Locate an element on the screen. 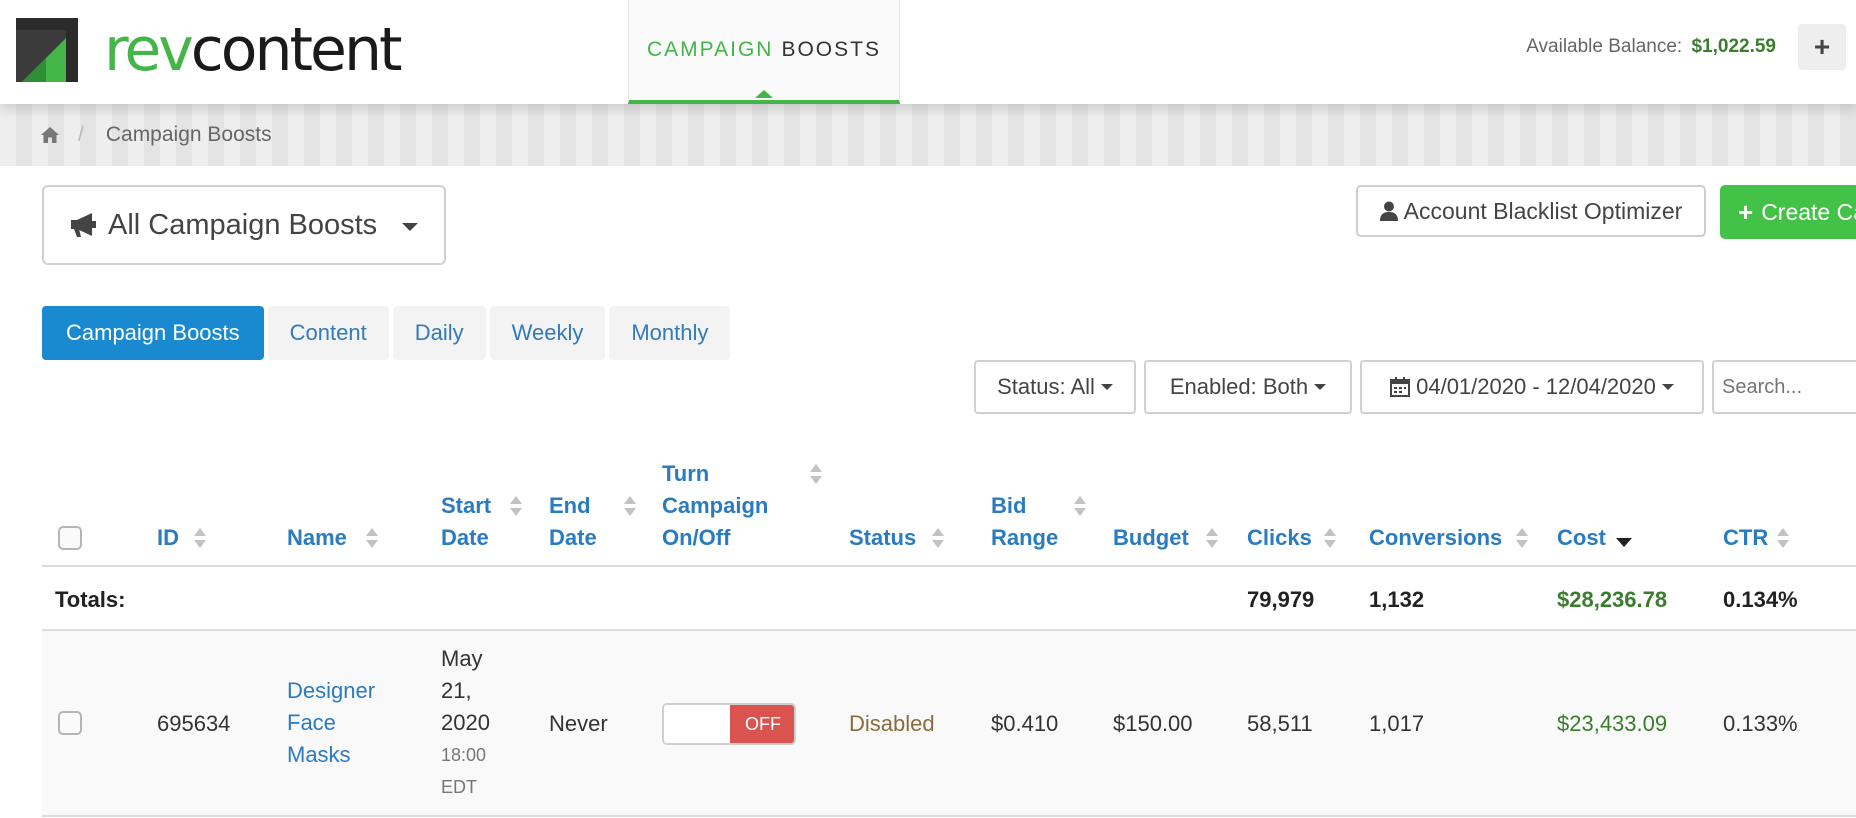 The width and height of the screenshot is (1856, 818). tab-campaign-boosts: Campaign Boosts is located at coordinates (153, 333).